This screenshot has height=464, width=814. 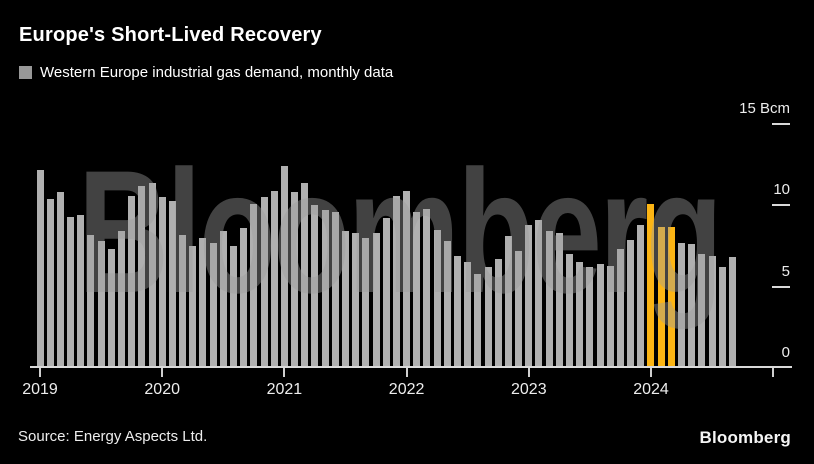 I want to click on bloomberg-logo: Bloomberg, so click(x=745, y=437).